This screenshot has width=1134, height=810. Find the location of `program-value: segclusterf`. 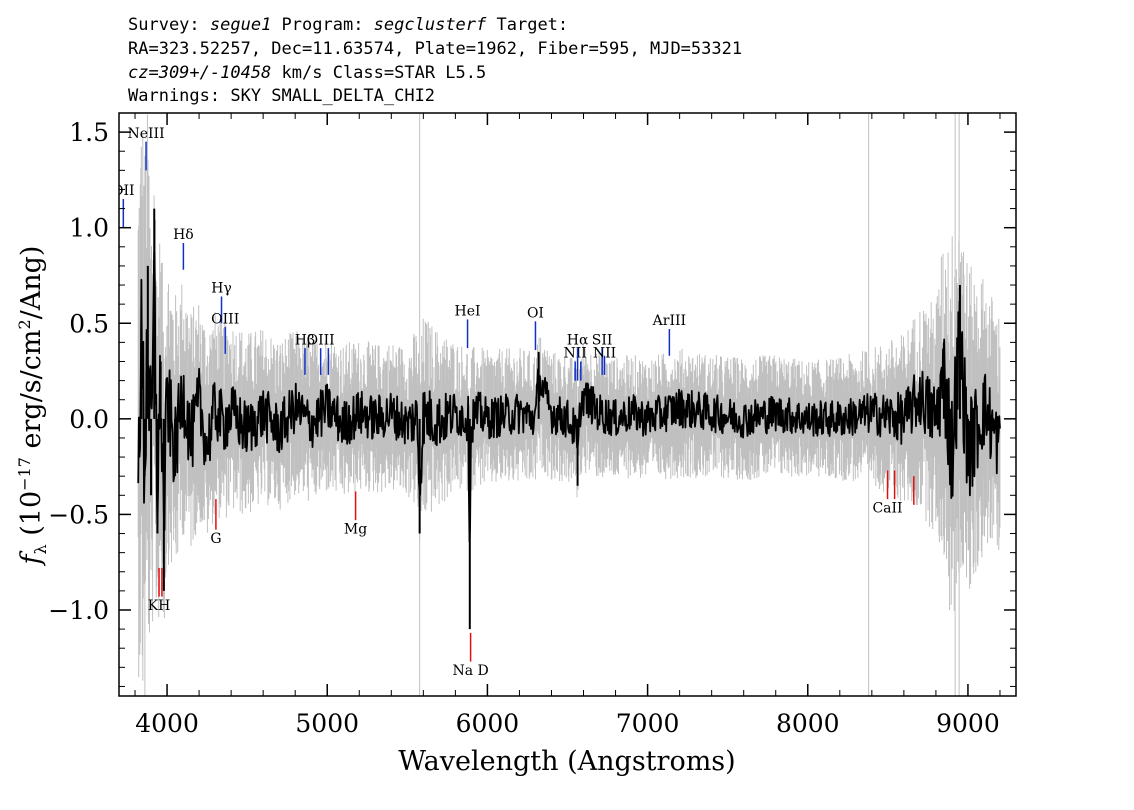

program-value: segclusterf is located at coordinates (430, 25).